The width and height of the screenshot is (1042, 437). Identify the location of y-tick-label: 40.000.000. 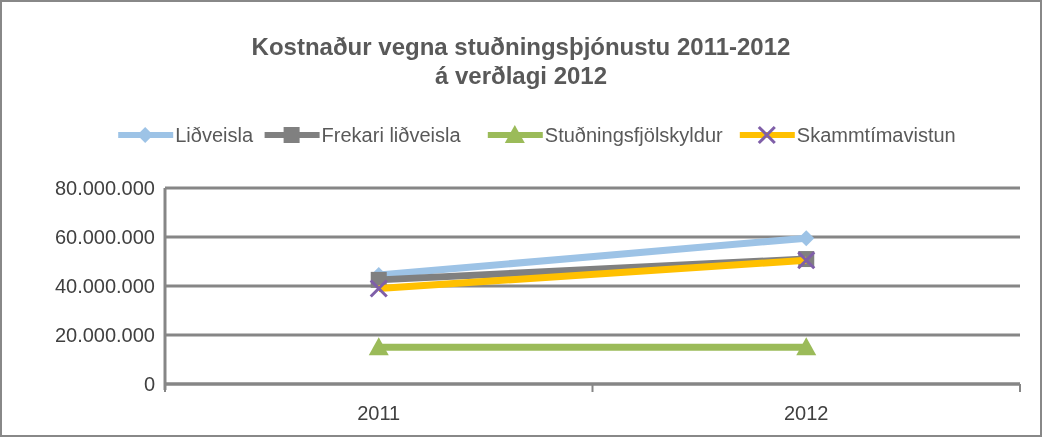
(104, 286).